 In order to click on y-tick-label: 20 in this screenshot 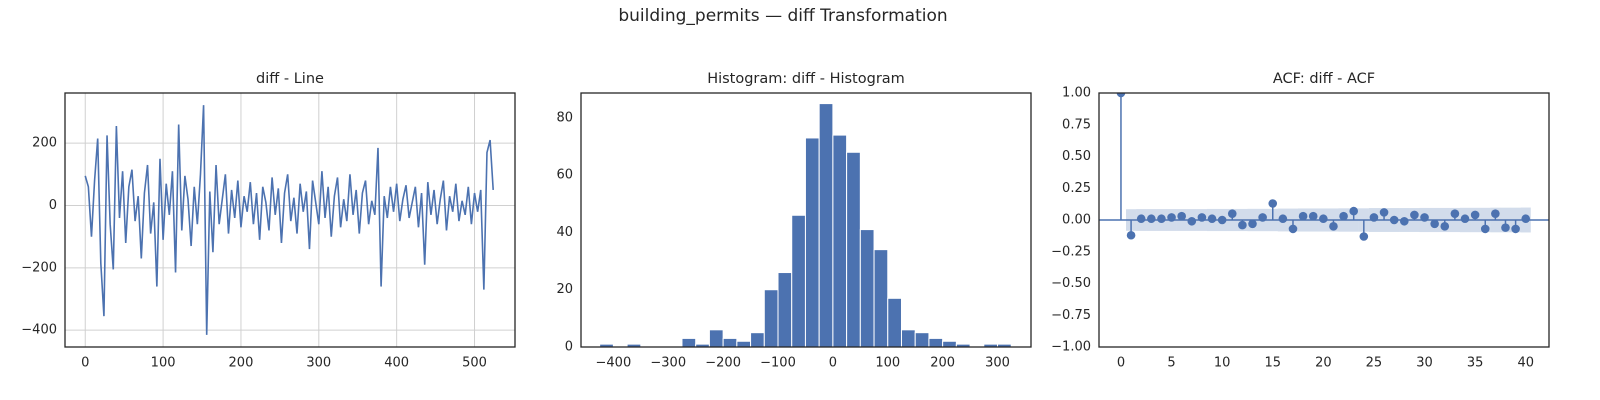, I will do `click(564, 289)`.